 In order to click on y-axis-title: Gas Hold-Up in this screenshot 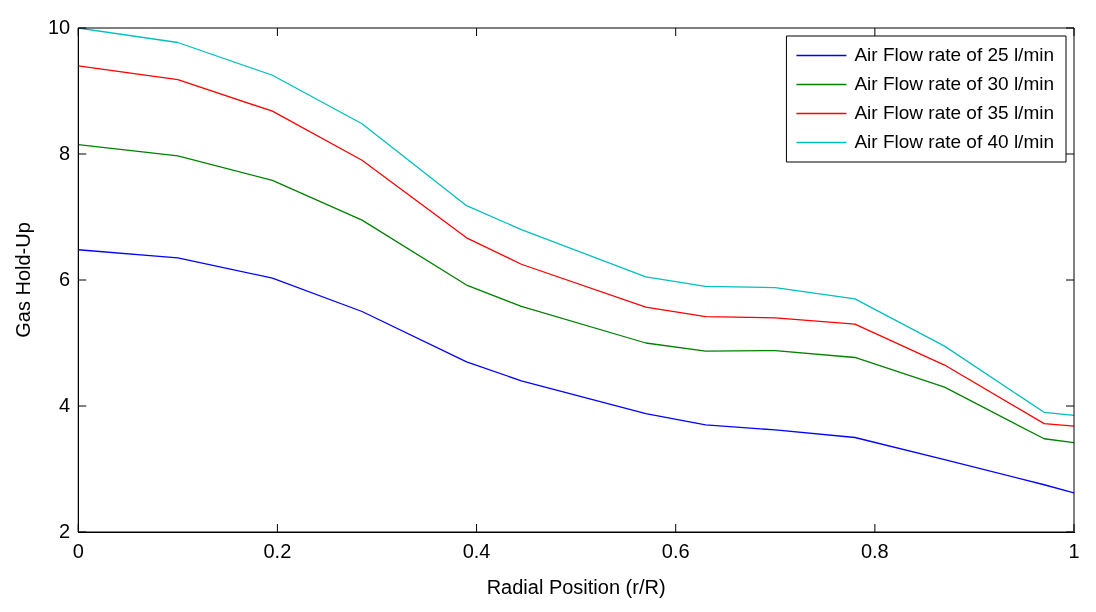, I will do `click(22, 280)`.